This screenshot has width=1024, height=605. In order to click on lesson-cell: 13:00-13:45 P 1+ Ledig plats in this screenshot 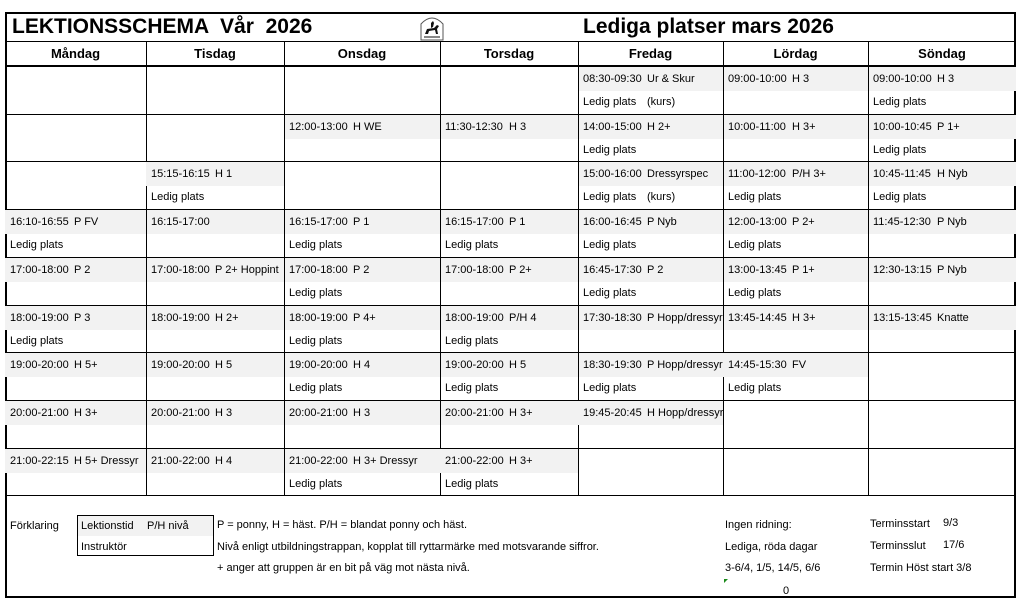, I will do `click(795, 281)`.